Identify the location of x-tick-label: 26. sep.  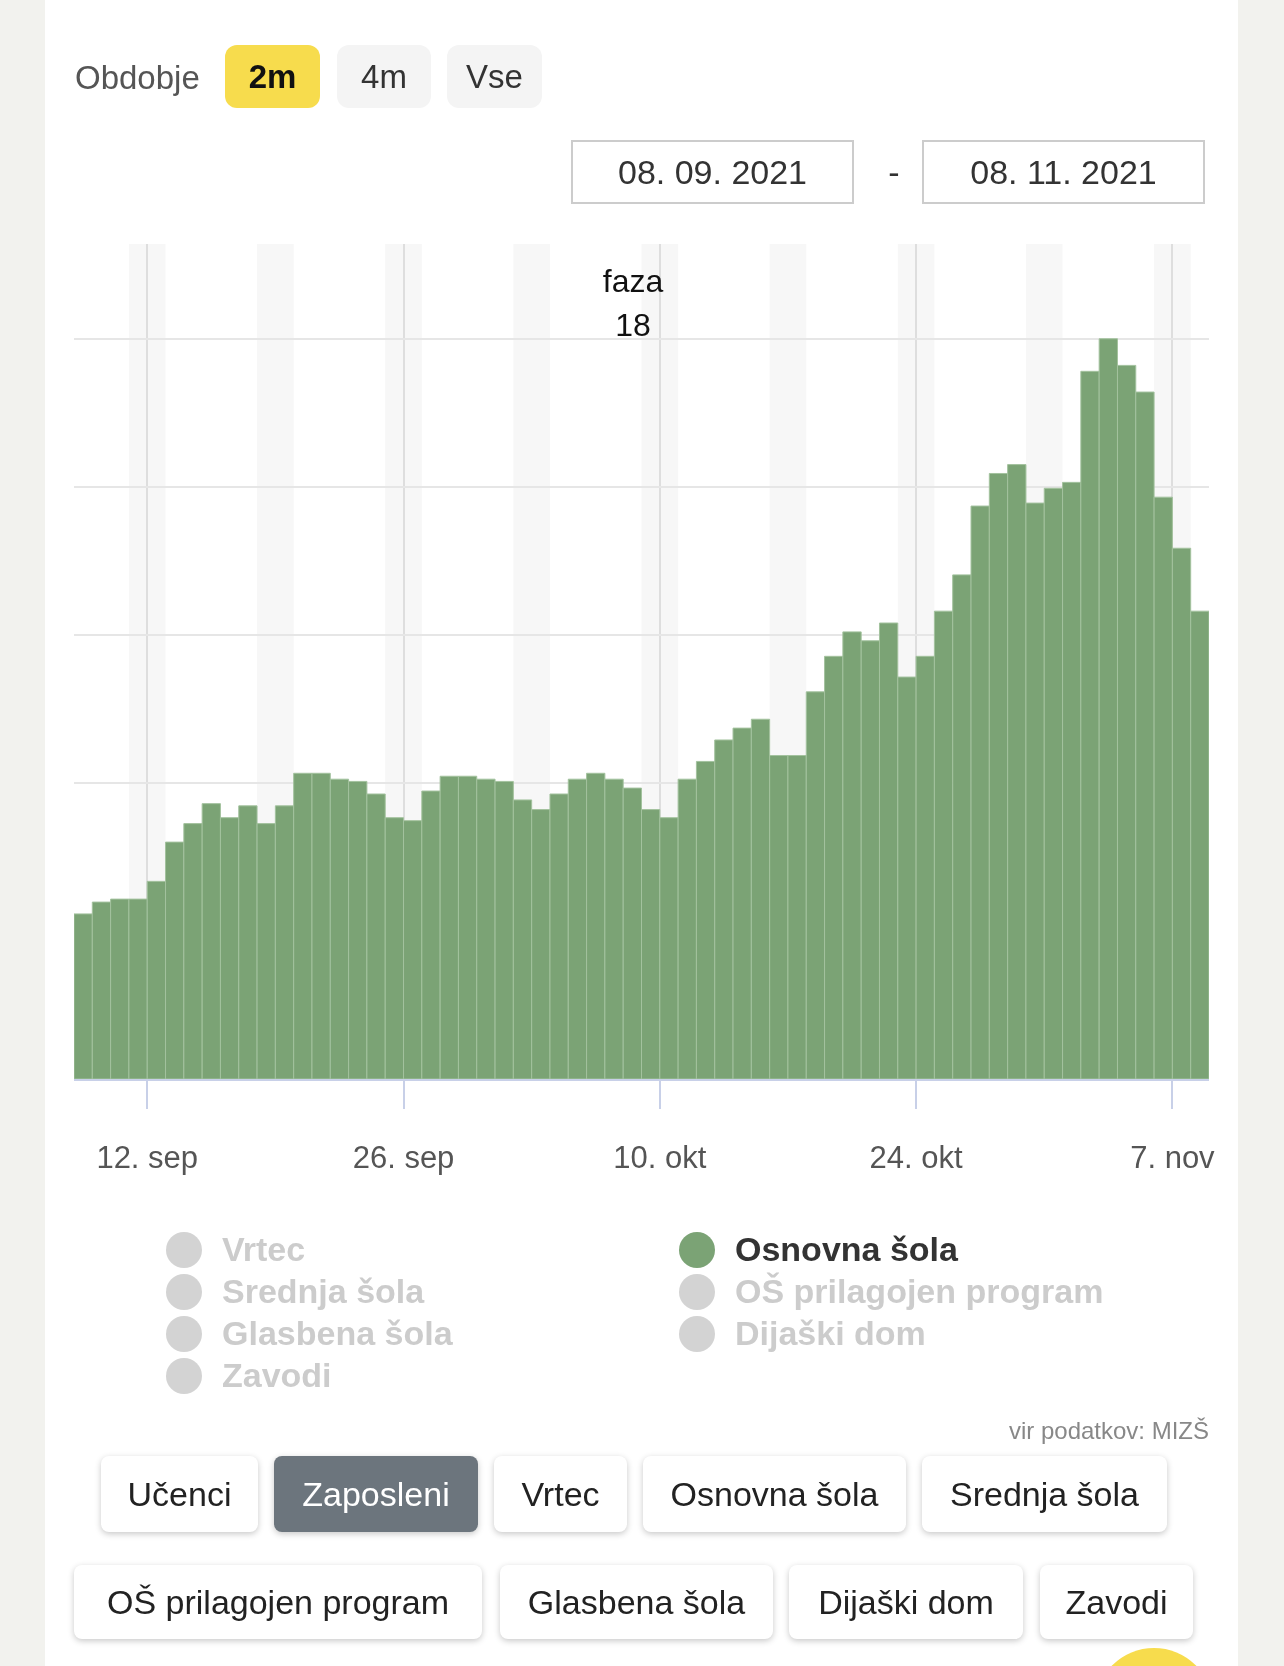
(403, 1158).